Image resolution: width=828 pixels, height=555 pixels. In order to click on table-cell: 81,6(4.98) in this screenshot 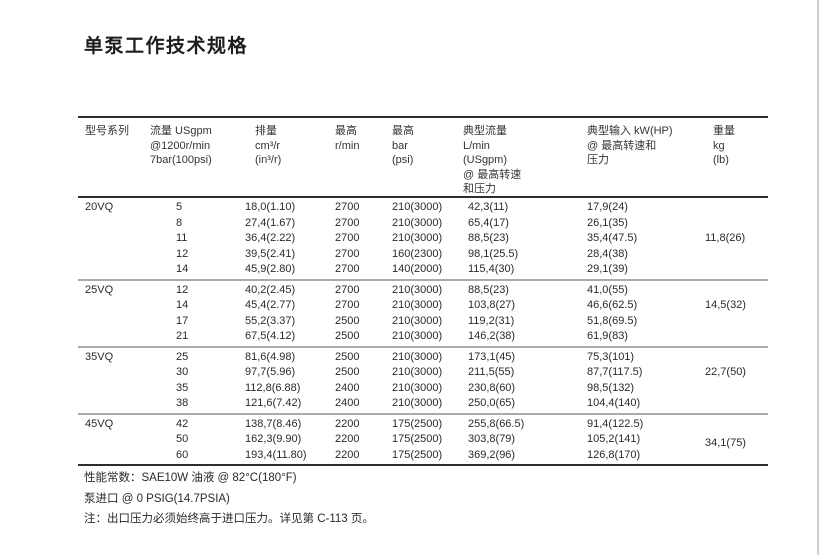, I will do `click(270, 356)`.